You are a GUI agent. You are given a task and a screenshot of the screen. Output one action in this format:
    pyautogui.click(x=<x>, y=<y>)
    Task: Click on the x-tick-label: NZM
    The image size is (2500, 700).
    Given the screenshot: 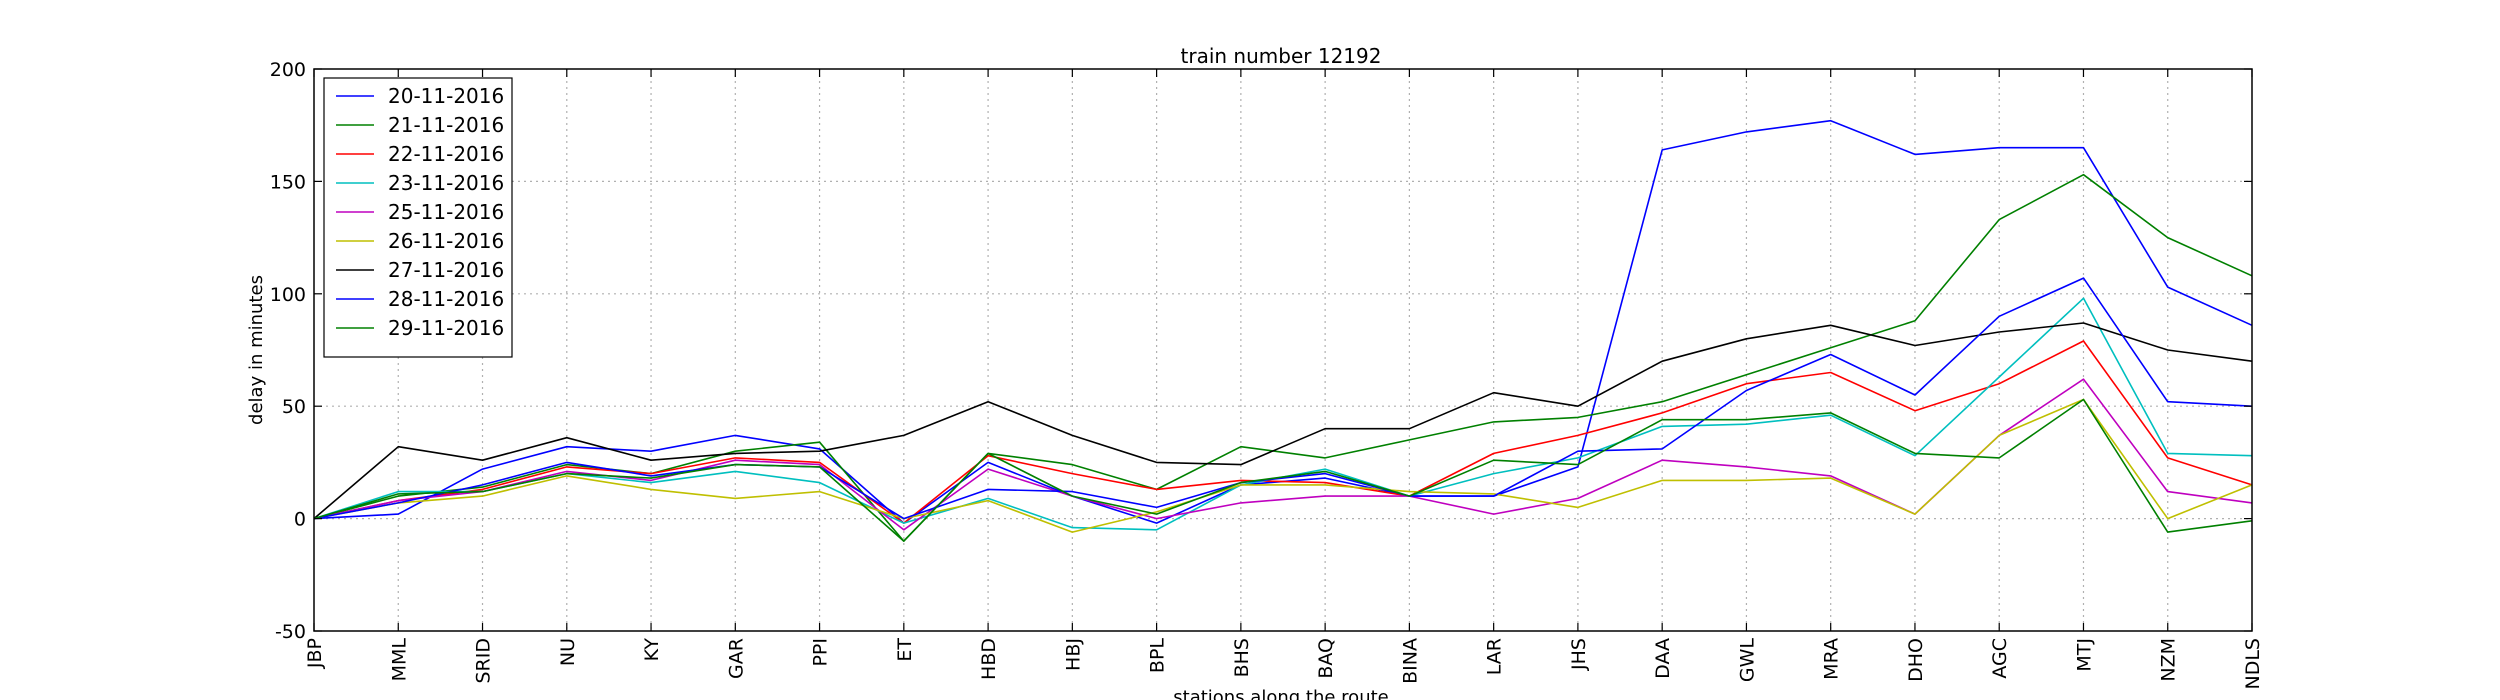 What is the action you would take?
    pyautogui.click(x=2169, y=660)
    